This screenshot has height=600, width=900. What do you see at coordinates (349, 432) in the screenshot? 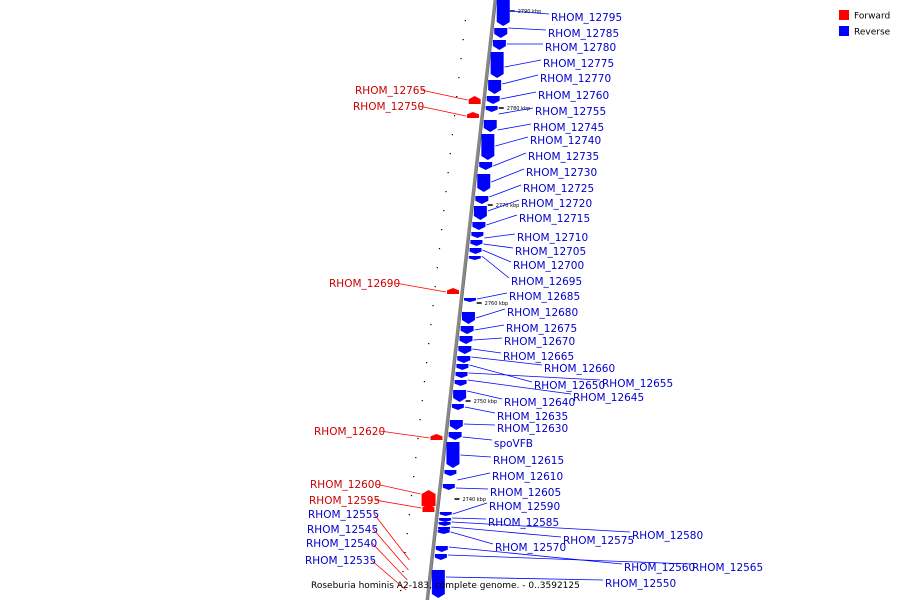
I see `forward-gene-label: RHOM_12620` at bounding box center [349, 432].